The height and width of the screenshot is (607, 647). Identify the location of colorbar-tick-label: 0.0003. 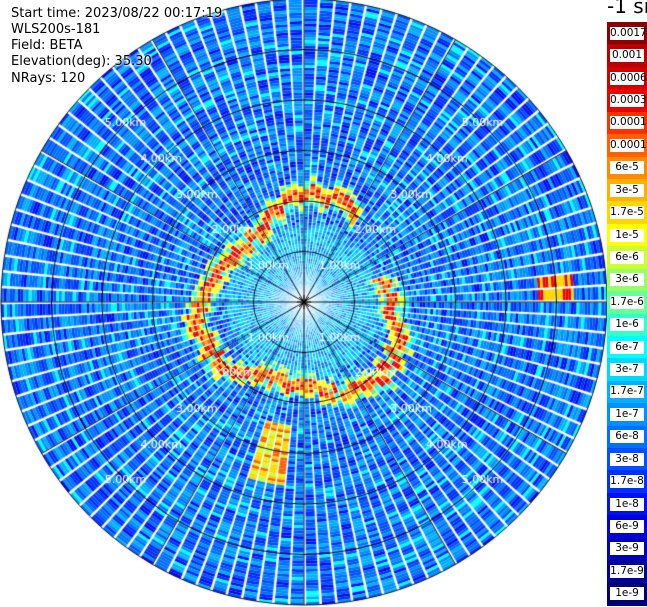
(628, 100).